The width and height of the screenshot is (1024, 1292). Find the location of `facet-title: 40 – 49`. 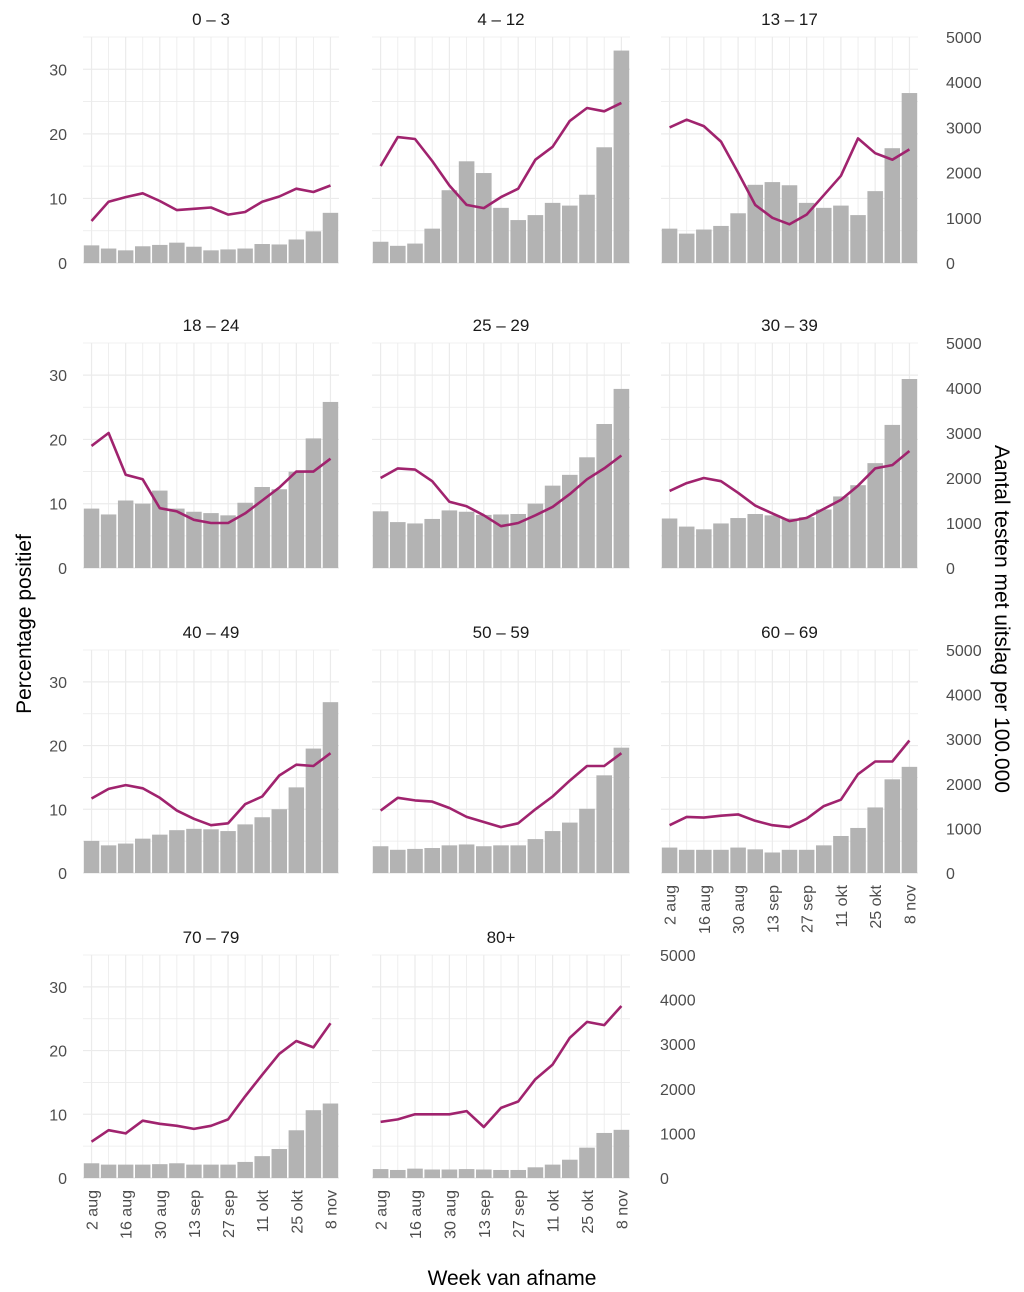

facet-title: 40 – 49 is located at coordinates (211, 632).